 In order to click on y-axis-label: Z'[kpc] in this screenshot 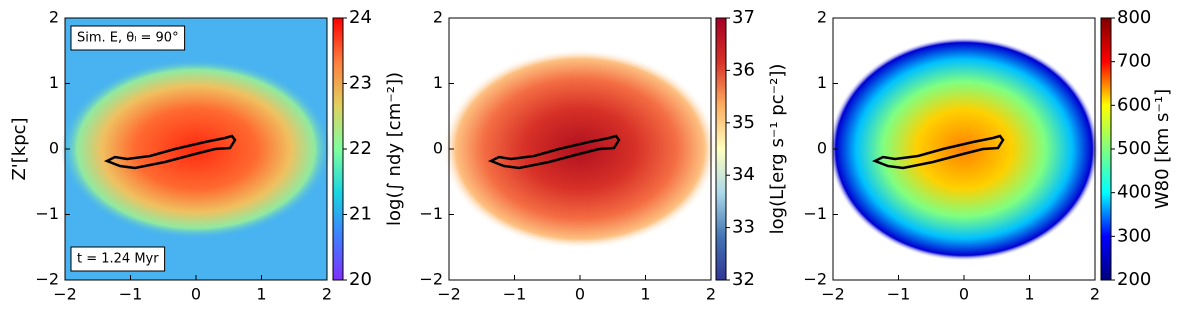, I will do `click(19, 148)`.